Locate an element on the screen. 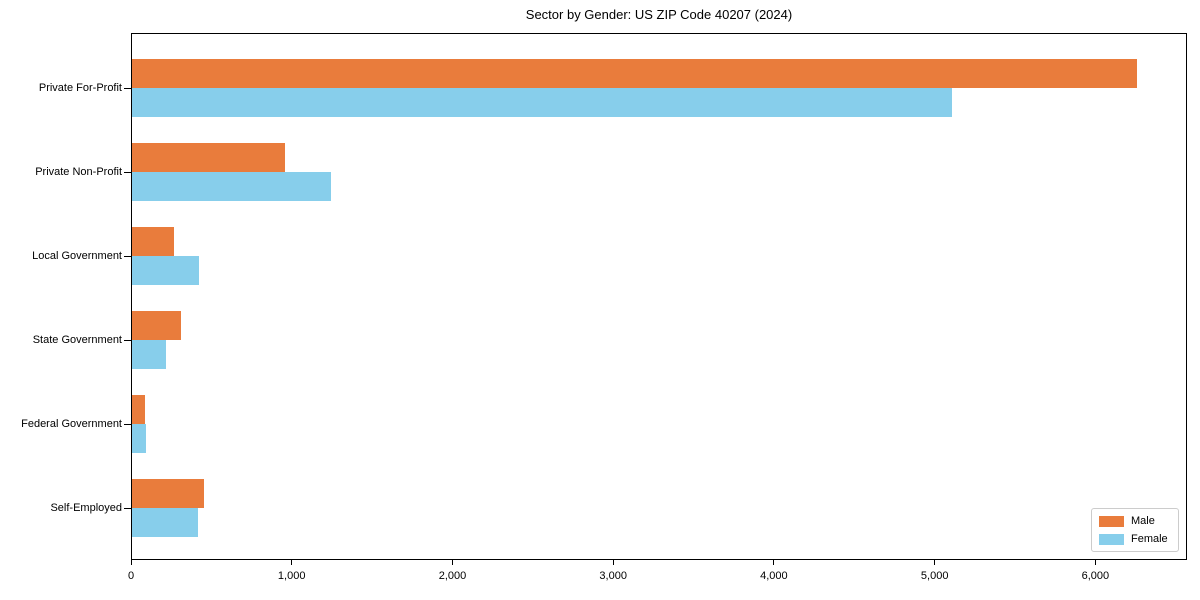 The width and height of the screenshot is (1200, 600). x-tick-label-5000: 5,000 is located at coordinates (934, 576).